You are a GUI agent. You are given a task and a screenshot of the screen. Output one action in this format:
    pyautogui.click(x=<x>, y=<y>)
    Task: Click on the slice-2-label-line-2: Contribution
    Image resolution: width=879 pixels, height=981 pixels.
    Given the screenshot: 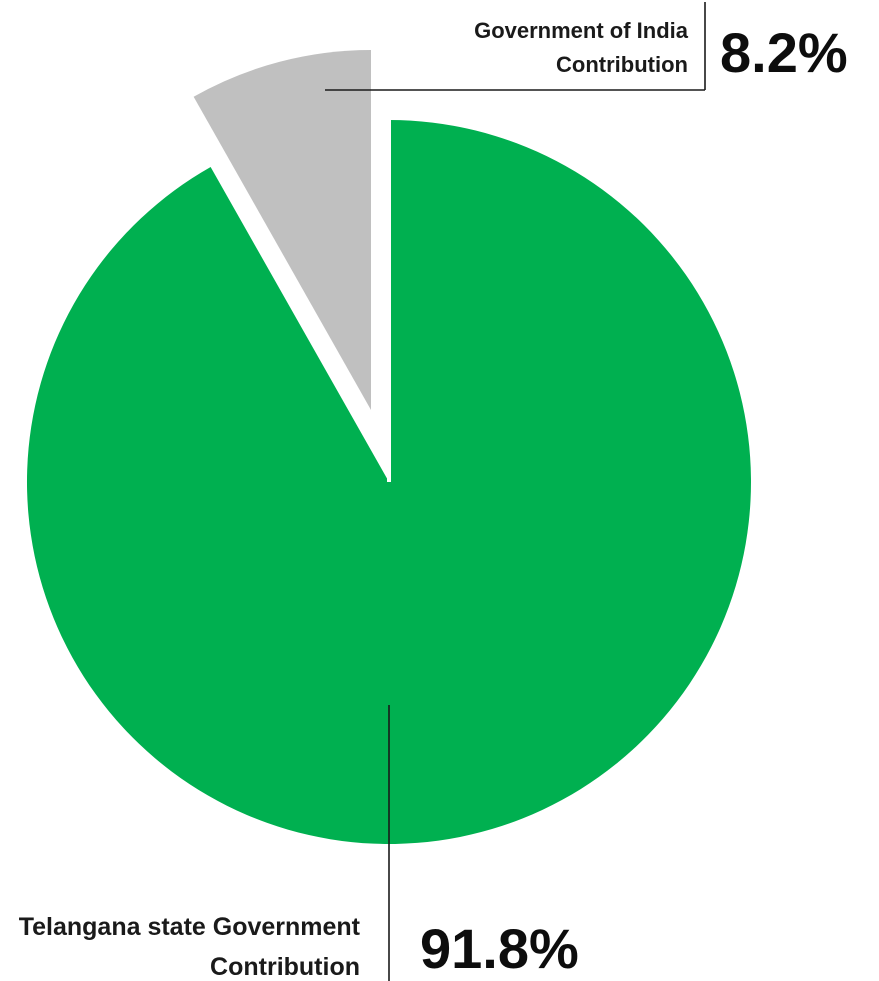 What is the action you would take?
    pyautogui.click(x=622, y=64)
    